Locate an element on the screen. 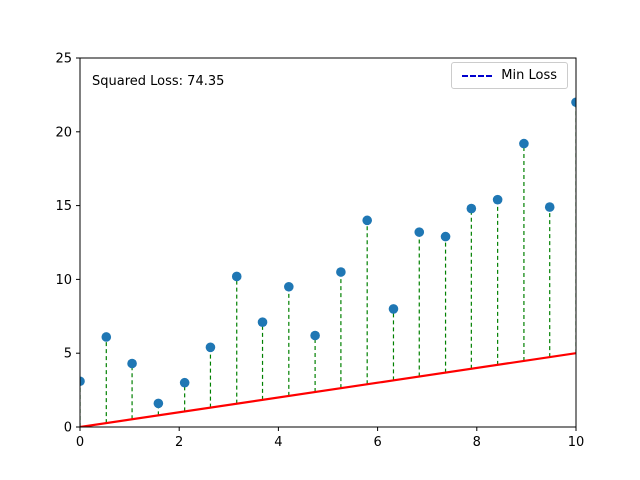  x-tick-label: 0 is located at coordinates (80, 442).